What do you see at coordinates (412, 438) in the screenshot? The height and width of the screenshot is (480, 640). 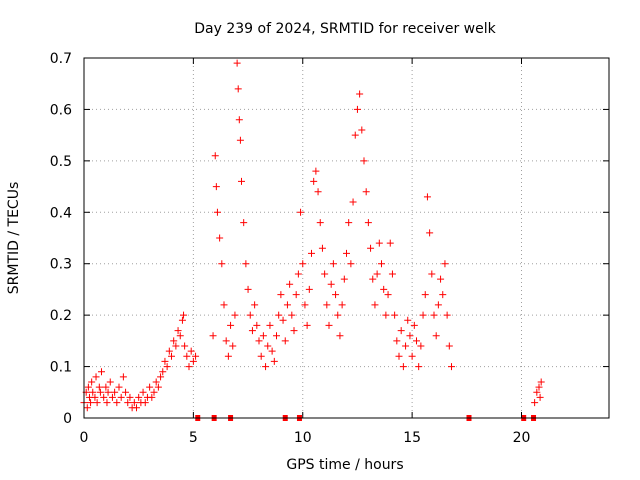 I see `x-tick-label: 15` at bounding box center [412, 438].